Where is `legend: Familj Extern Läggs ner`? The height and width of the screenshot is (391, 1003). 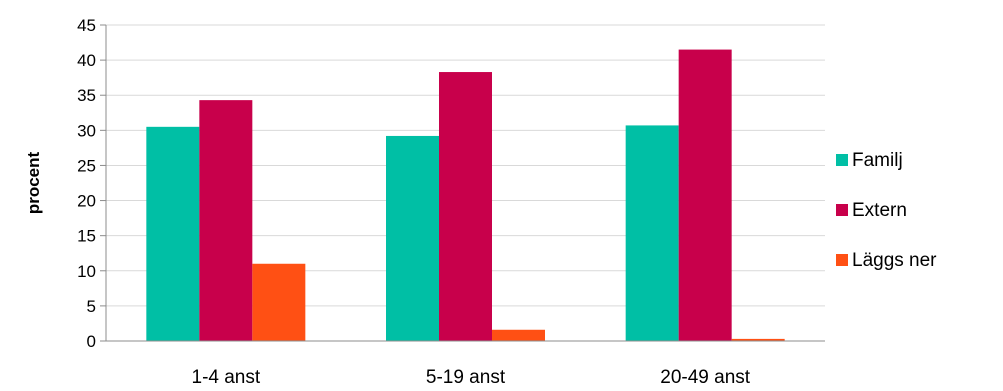 legend: Familj Extern Läggs ner is located at coordinates (886, 210).